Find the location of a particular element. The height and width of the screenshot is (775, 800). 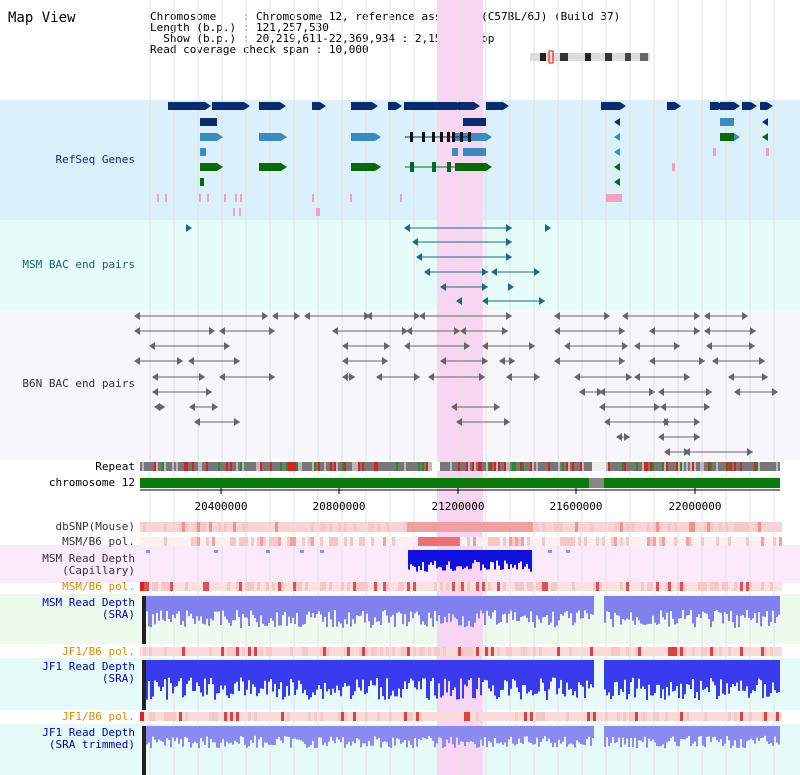

gene-exon is located at coordinates (433, 137).